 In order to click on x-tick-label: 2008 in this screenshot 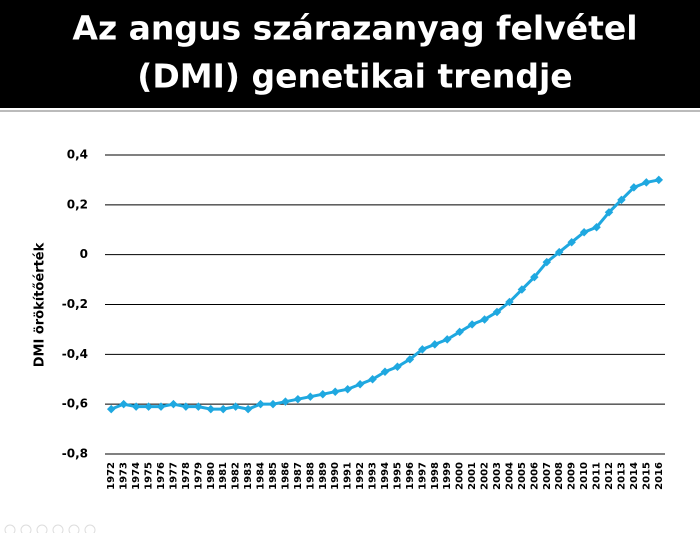, I will do `click(559, 476)`.